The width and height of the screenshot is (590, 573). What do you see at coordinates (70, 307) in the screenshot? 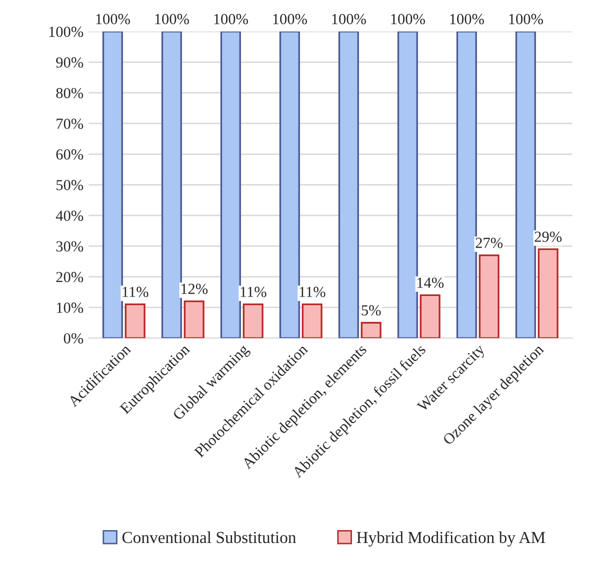
I see `y-tick-label: 10%` at bounding box center [70, 307].